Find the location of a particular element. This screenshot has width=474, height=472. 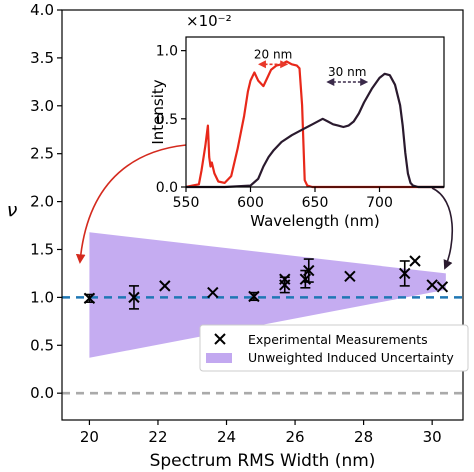

inset-annotations: 20 nm 30 nm is located at coordinates (311, 66).